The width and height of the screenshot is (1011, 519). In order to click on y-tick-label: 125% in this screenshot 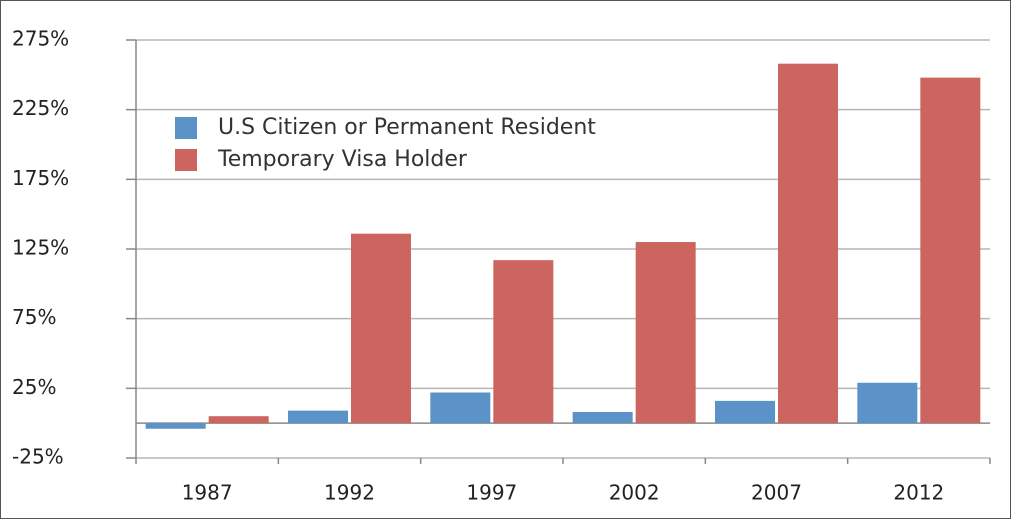, I will do `click(40, 248)`.